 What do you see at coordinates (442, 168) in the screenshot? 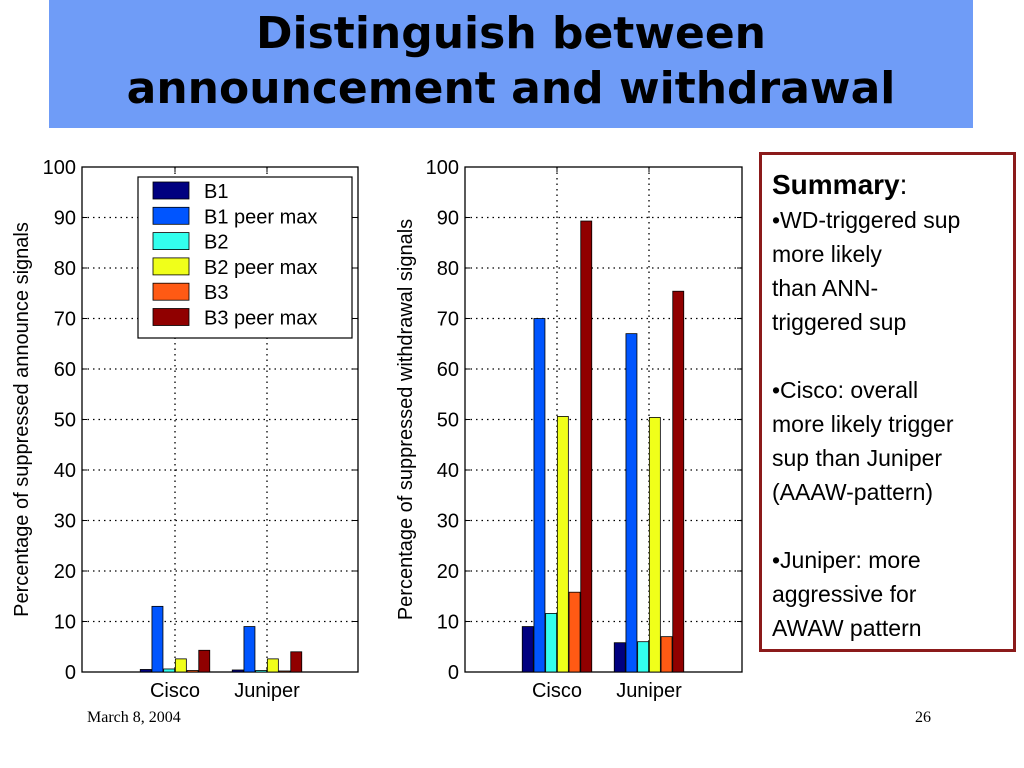
I see `chart2-ytick-label: 100` at bounding box center [442, 168].